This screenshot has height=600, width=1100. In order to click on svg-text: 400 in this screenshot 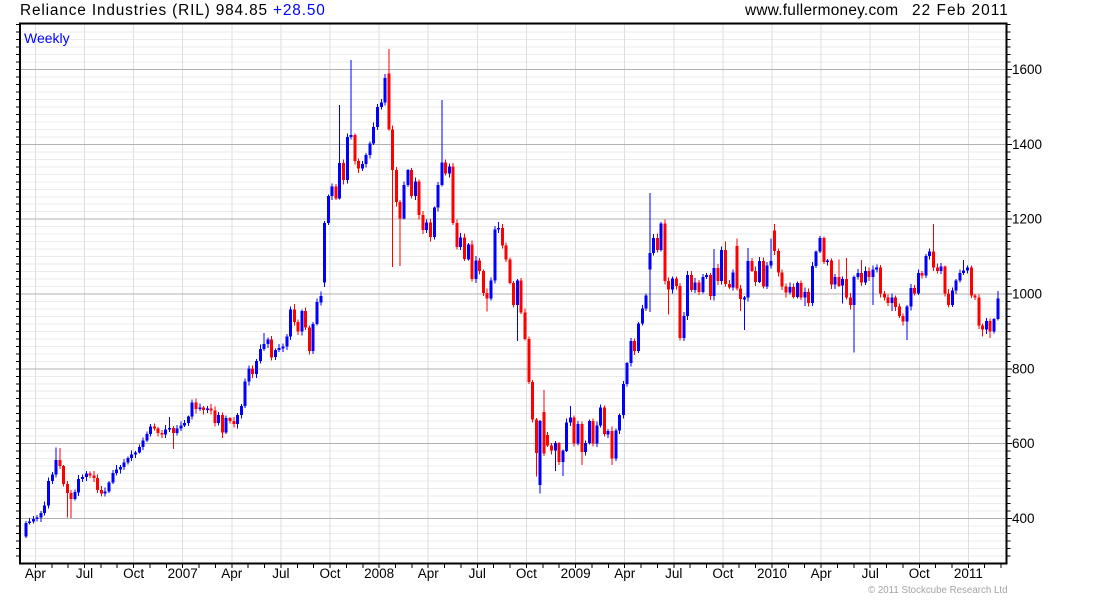, I will do `click(1023, 518)`.